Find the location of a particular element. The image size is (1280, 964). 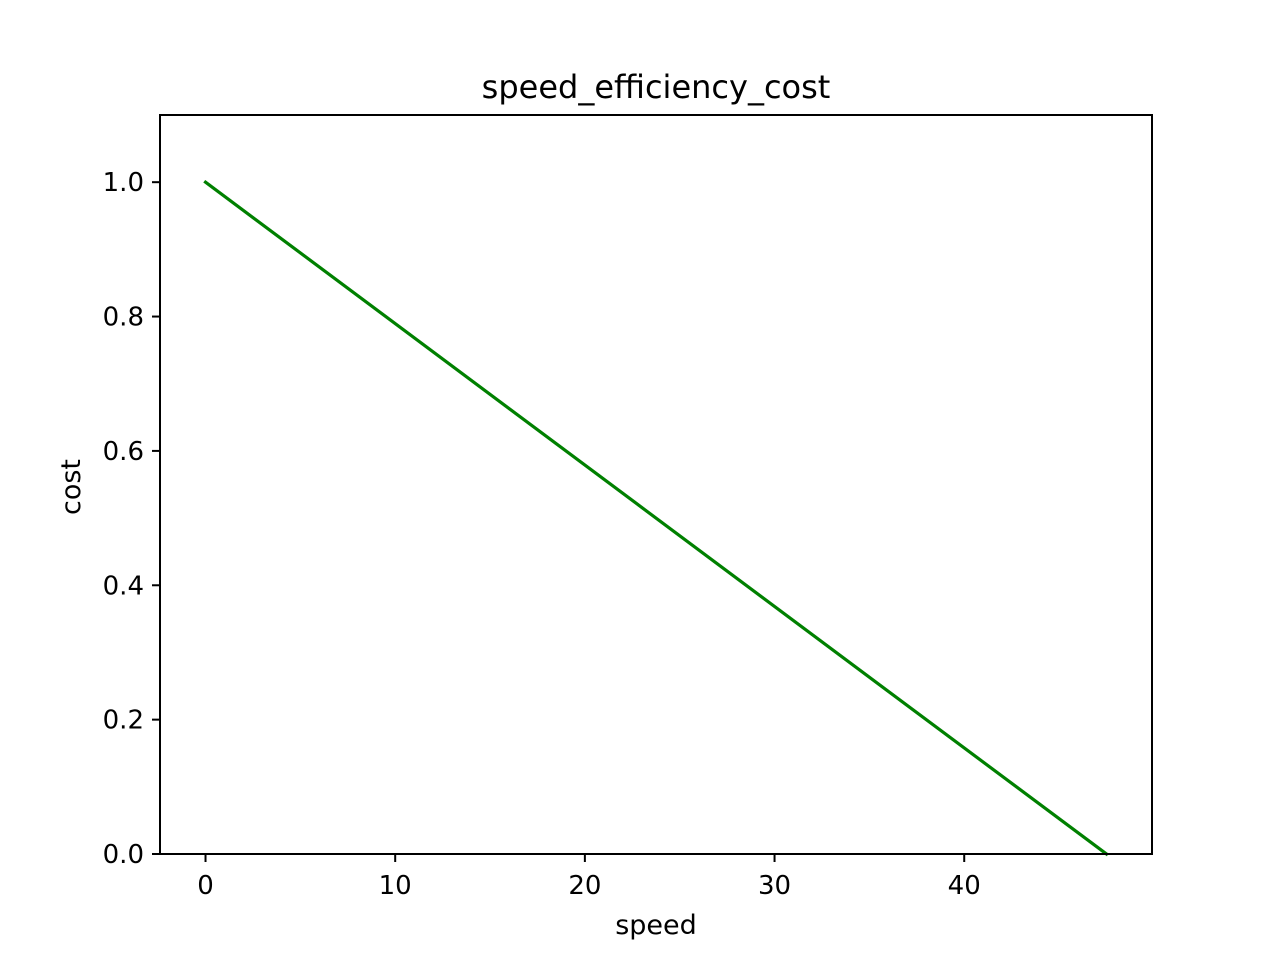

x-tick-label: 30 is located at coordinates (774, 886).